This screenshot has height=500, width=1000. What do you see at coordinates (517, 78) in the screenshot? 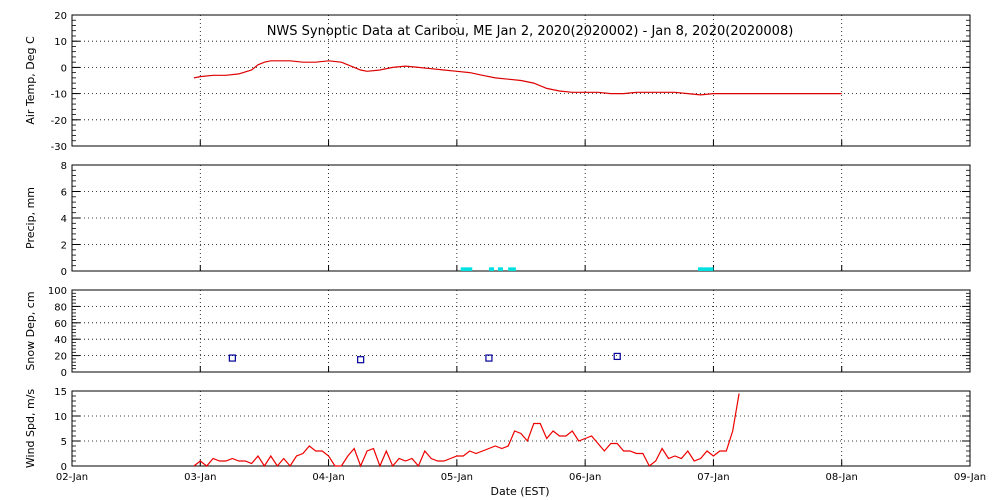
I see `air-temp-line` at bounding box center [517, 78].